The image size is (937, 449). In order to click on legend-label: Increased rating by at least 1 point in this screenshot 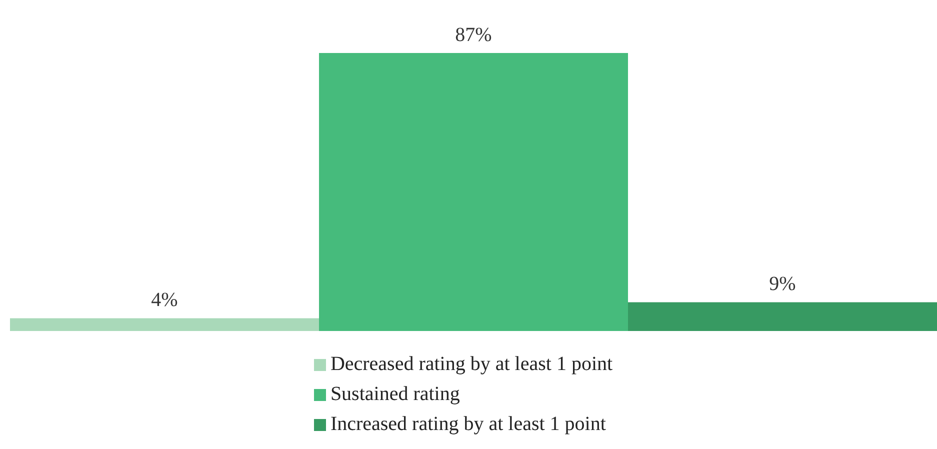, I will do `click(468, 424)`.